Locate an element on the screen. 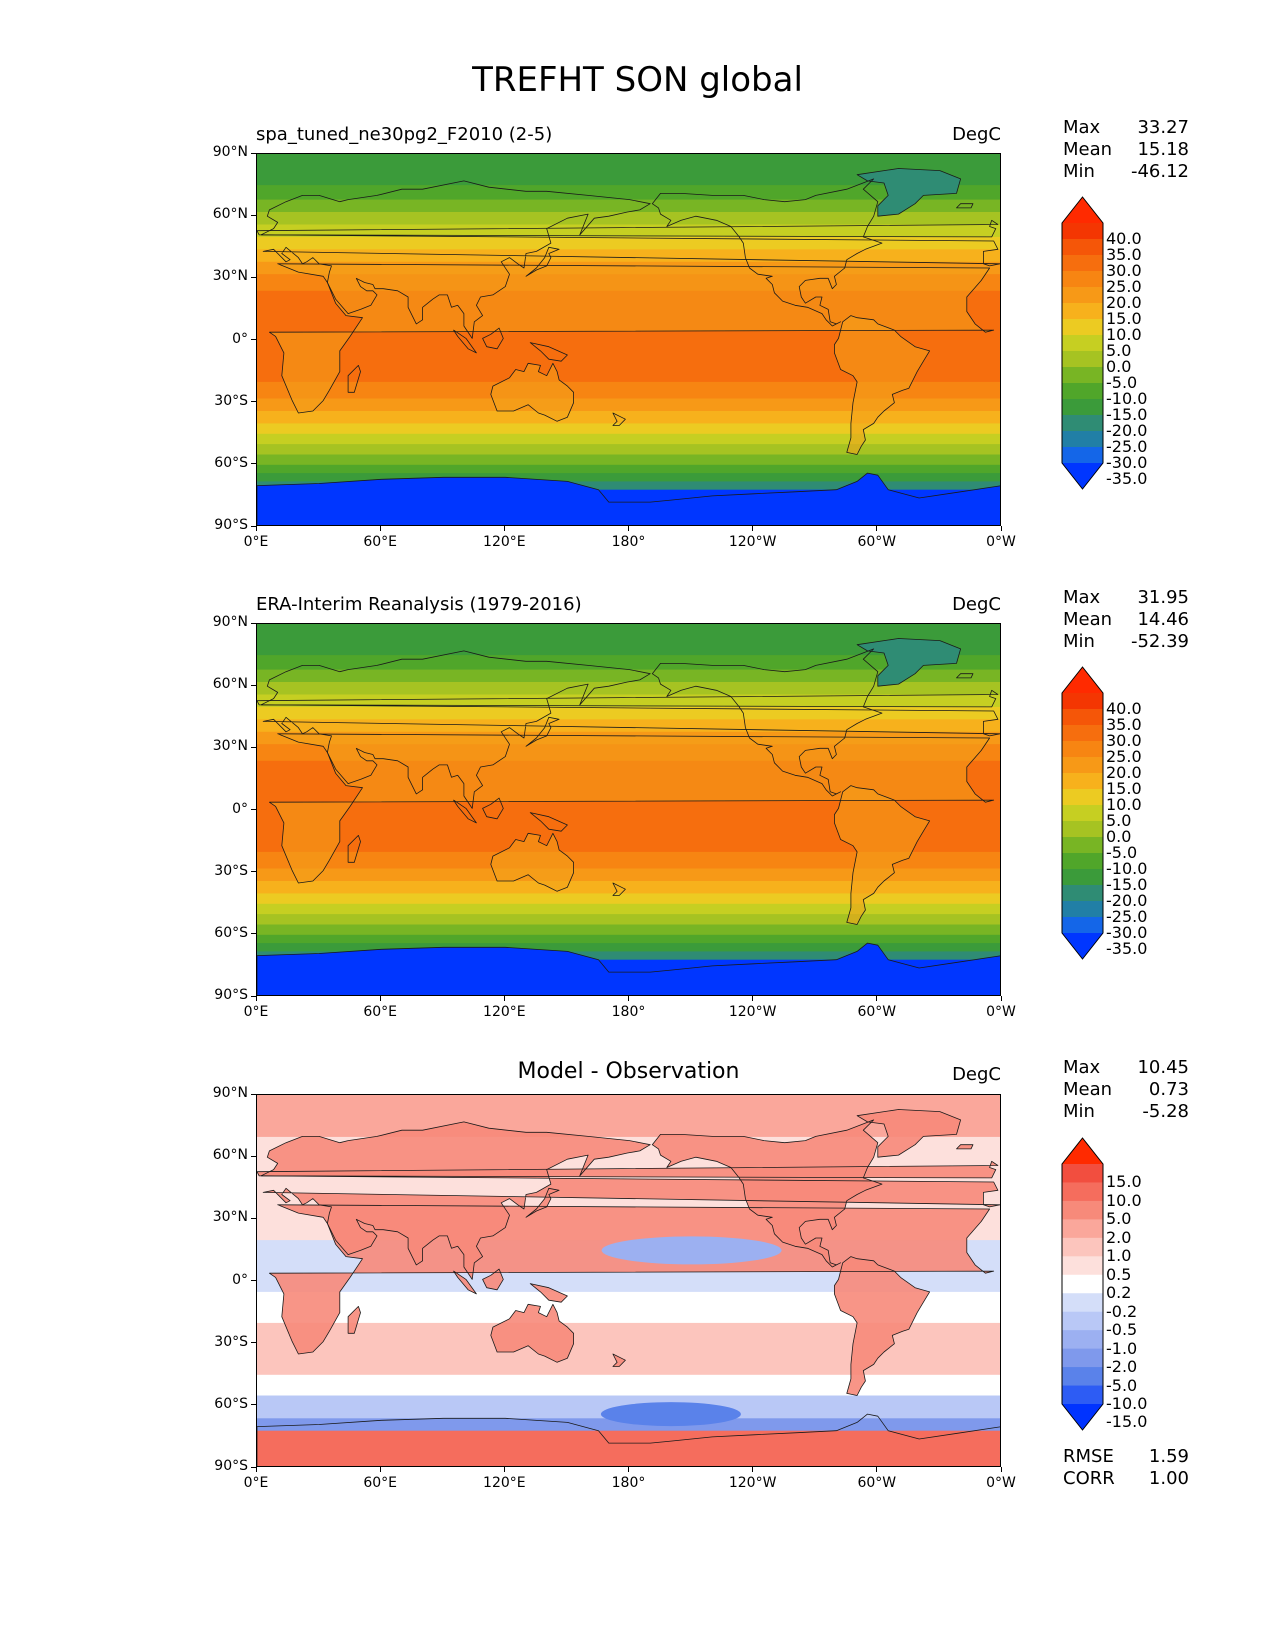 The width and height of the screenshot is (1275, 1650). land-uk is located at coordinates (627, 1169).